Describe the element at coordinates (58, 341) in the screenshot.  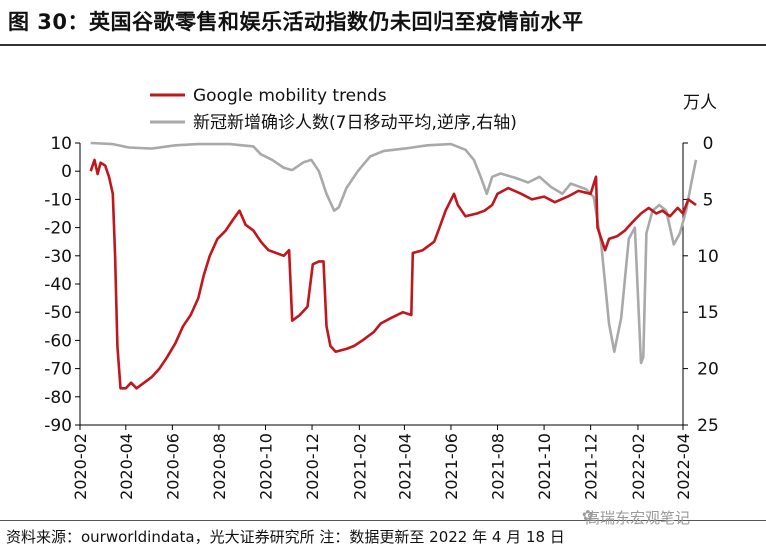
I see `left-tick-label: -60` at that location.